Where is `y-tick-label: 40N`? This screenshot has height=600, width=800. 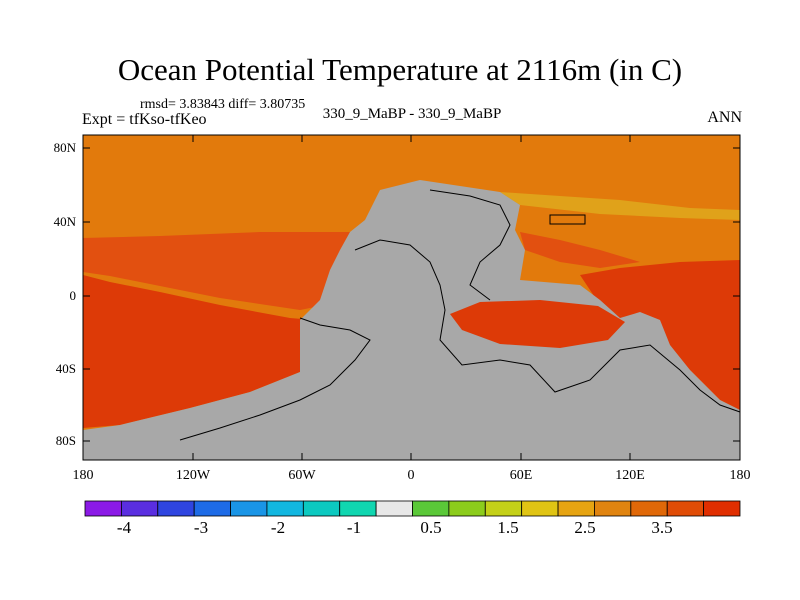
y-tick-label: 40N is located at coordinates (64, 221).